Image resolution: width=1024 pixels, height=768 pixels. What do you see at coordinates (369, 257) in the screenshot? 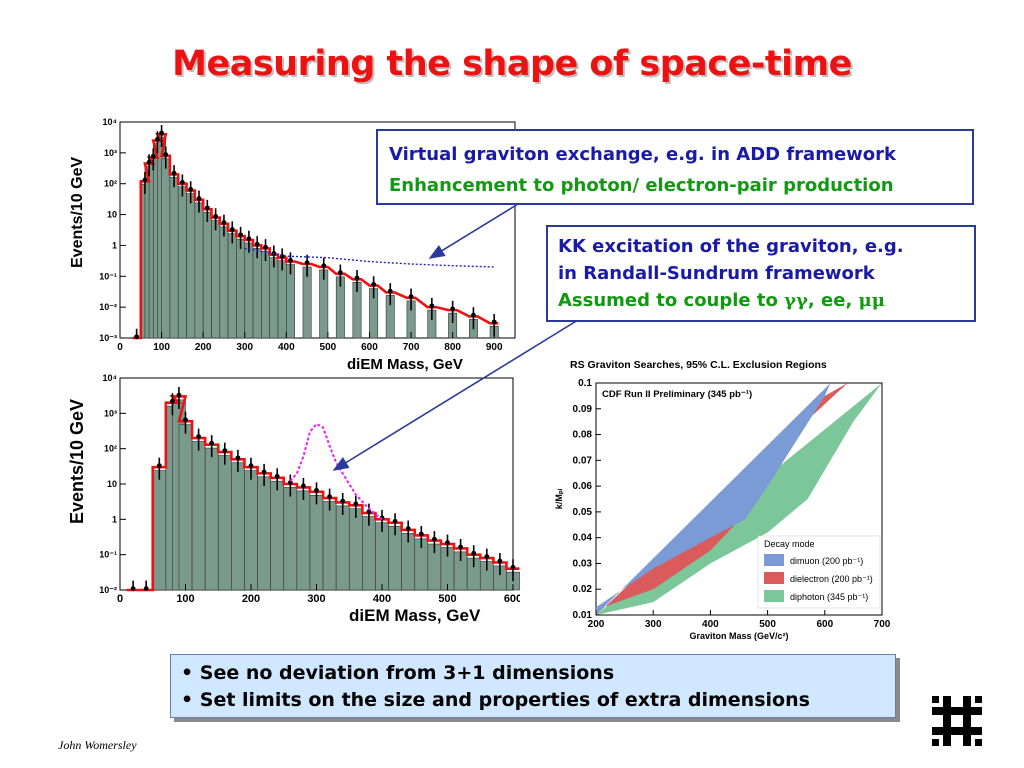
I see `top-signal-line` at bounding box center [369, 257].